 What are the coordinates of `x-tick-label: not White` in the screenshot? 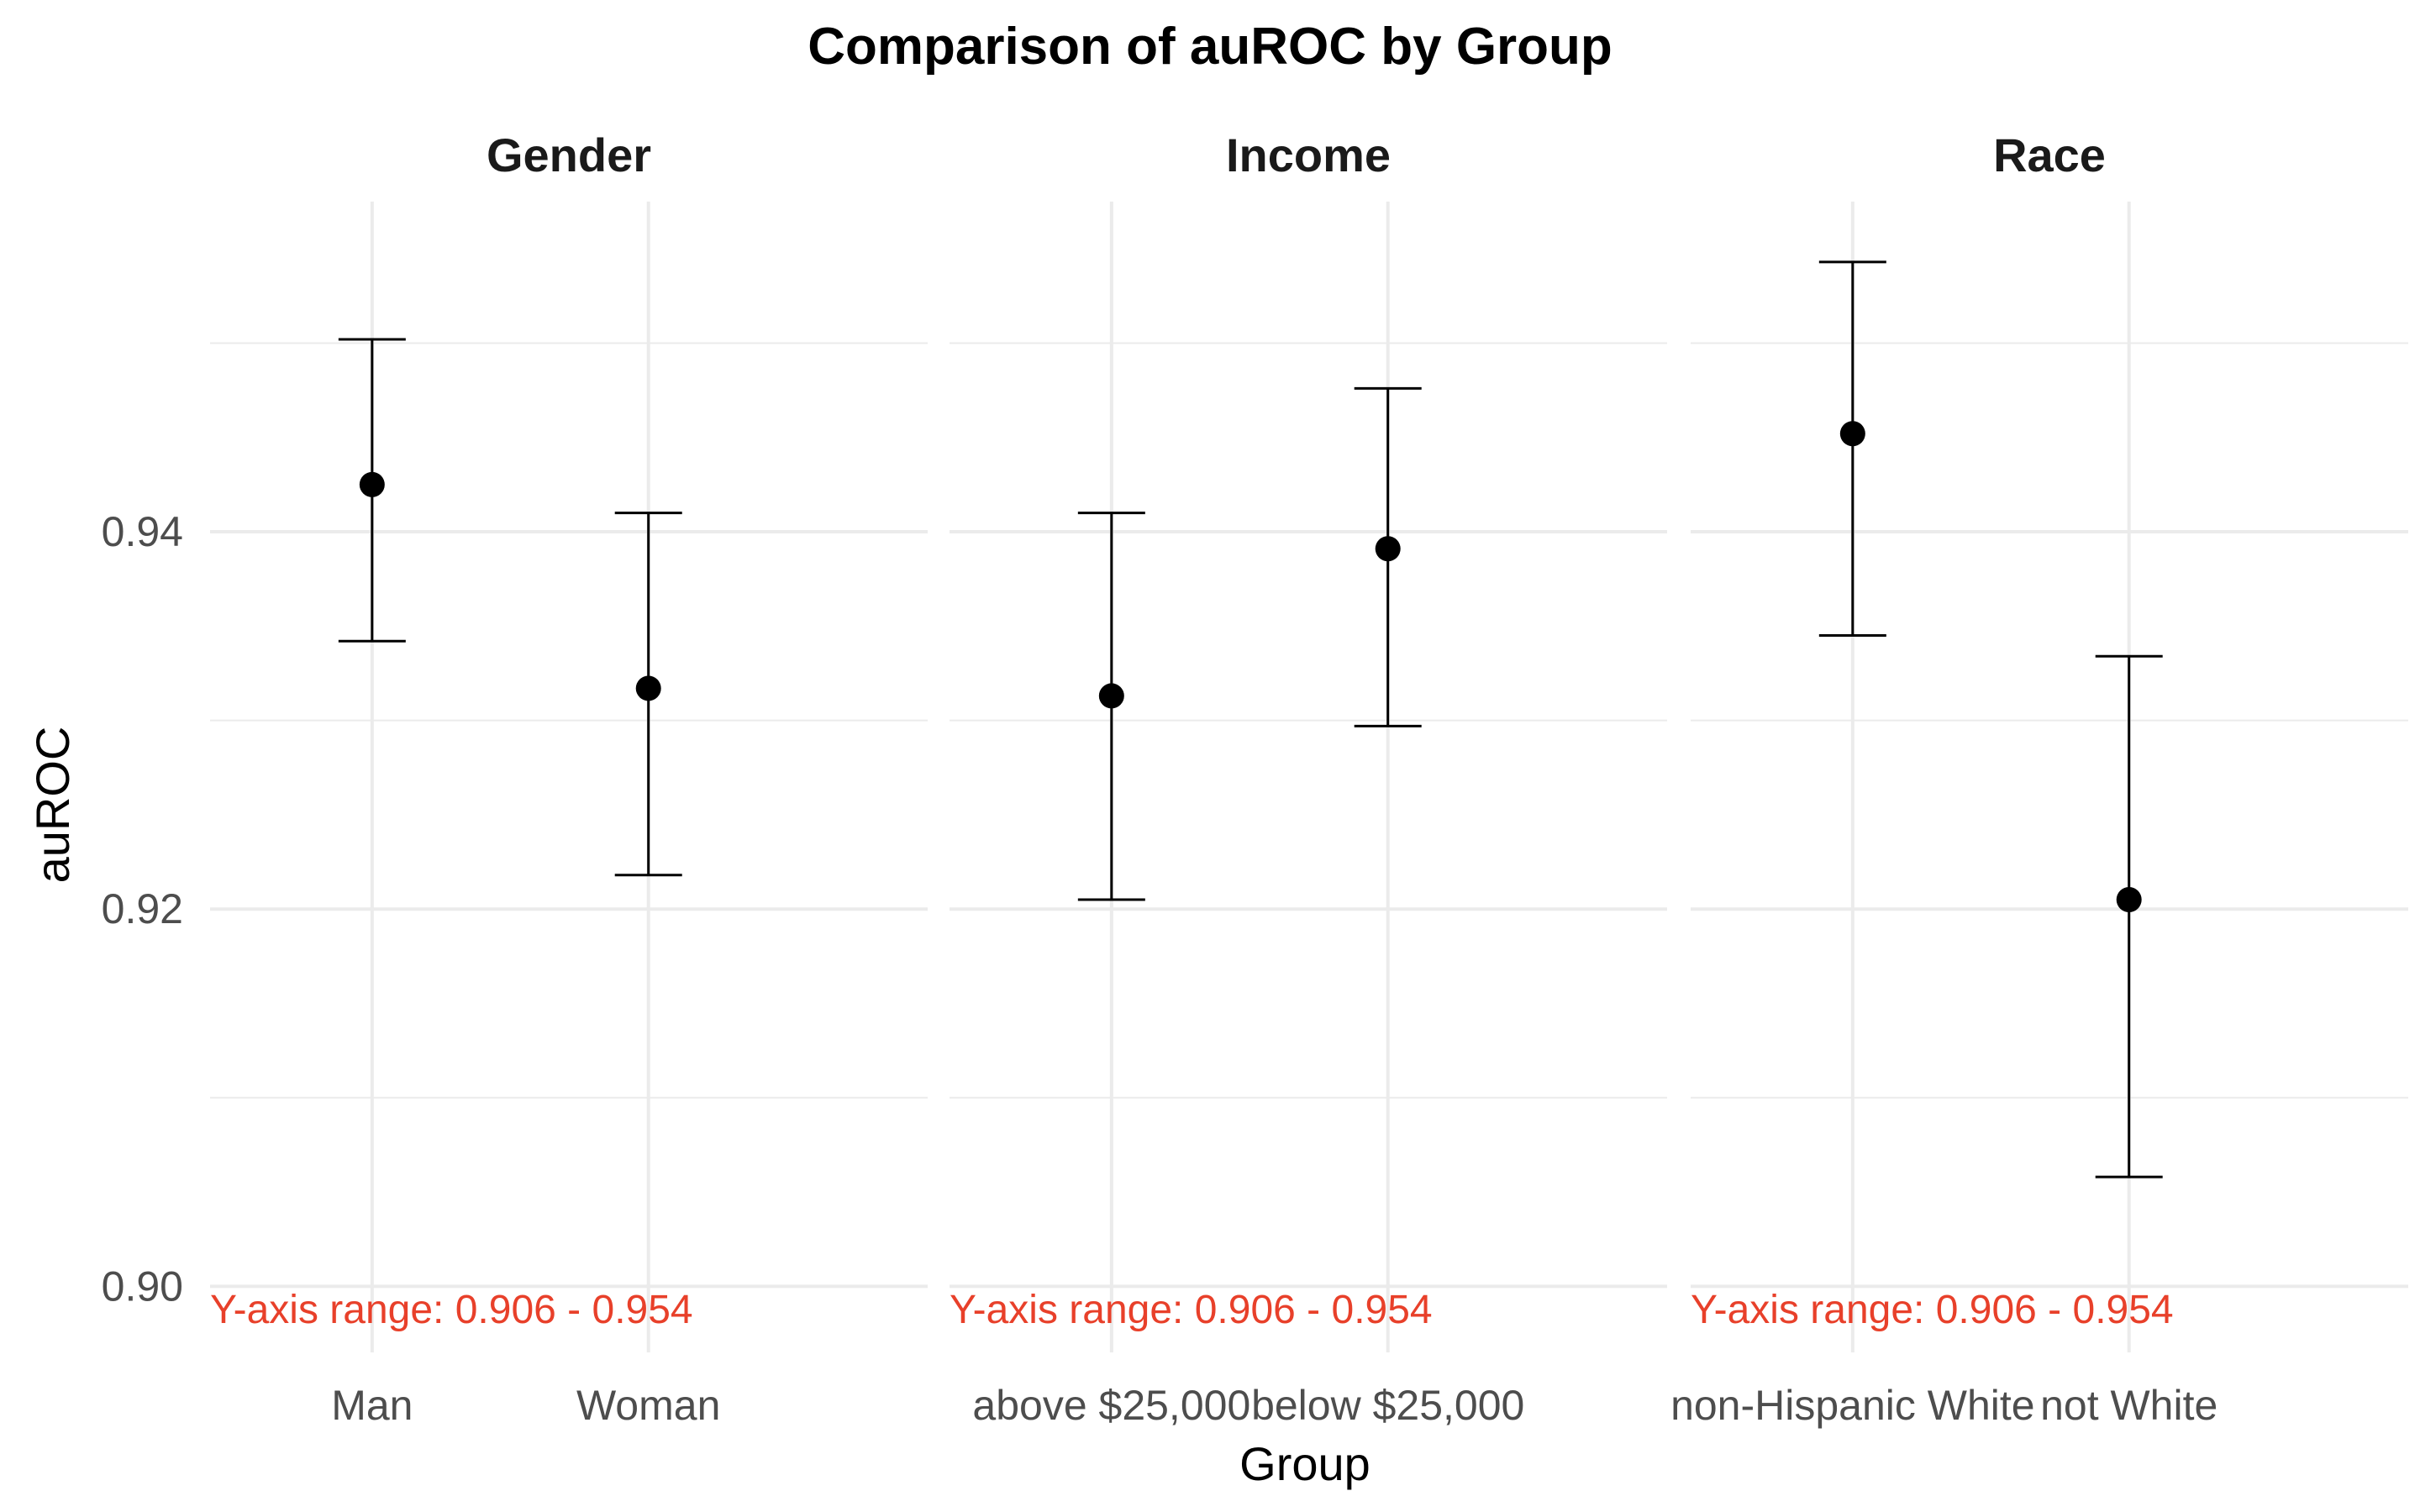 It's located at (2128, 1405).